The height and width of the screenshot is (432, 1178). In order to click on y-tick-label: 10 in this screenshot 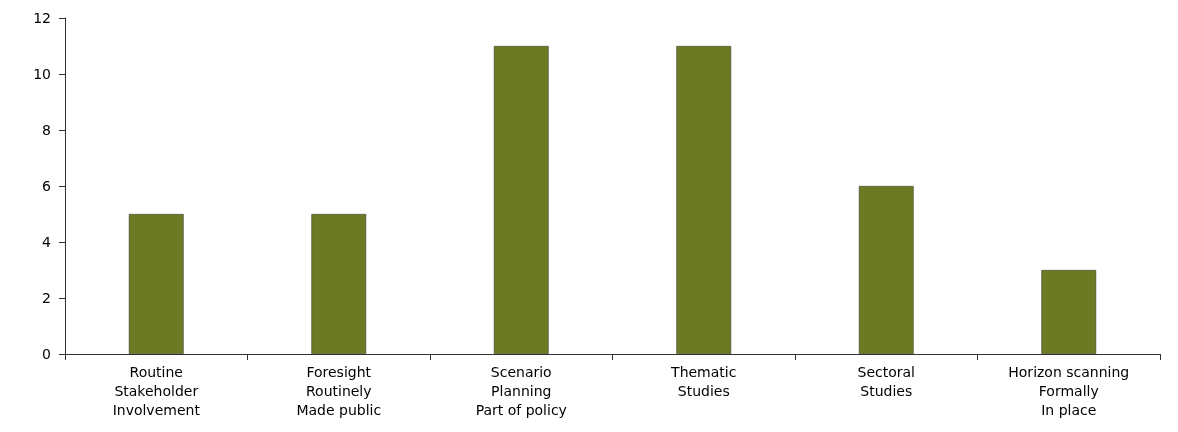, I will do `click(42, 74)`.